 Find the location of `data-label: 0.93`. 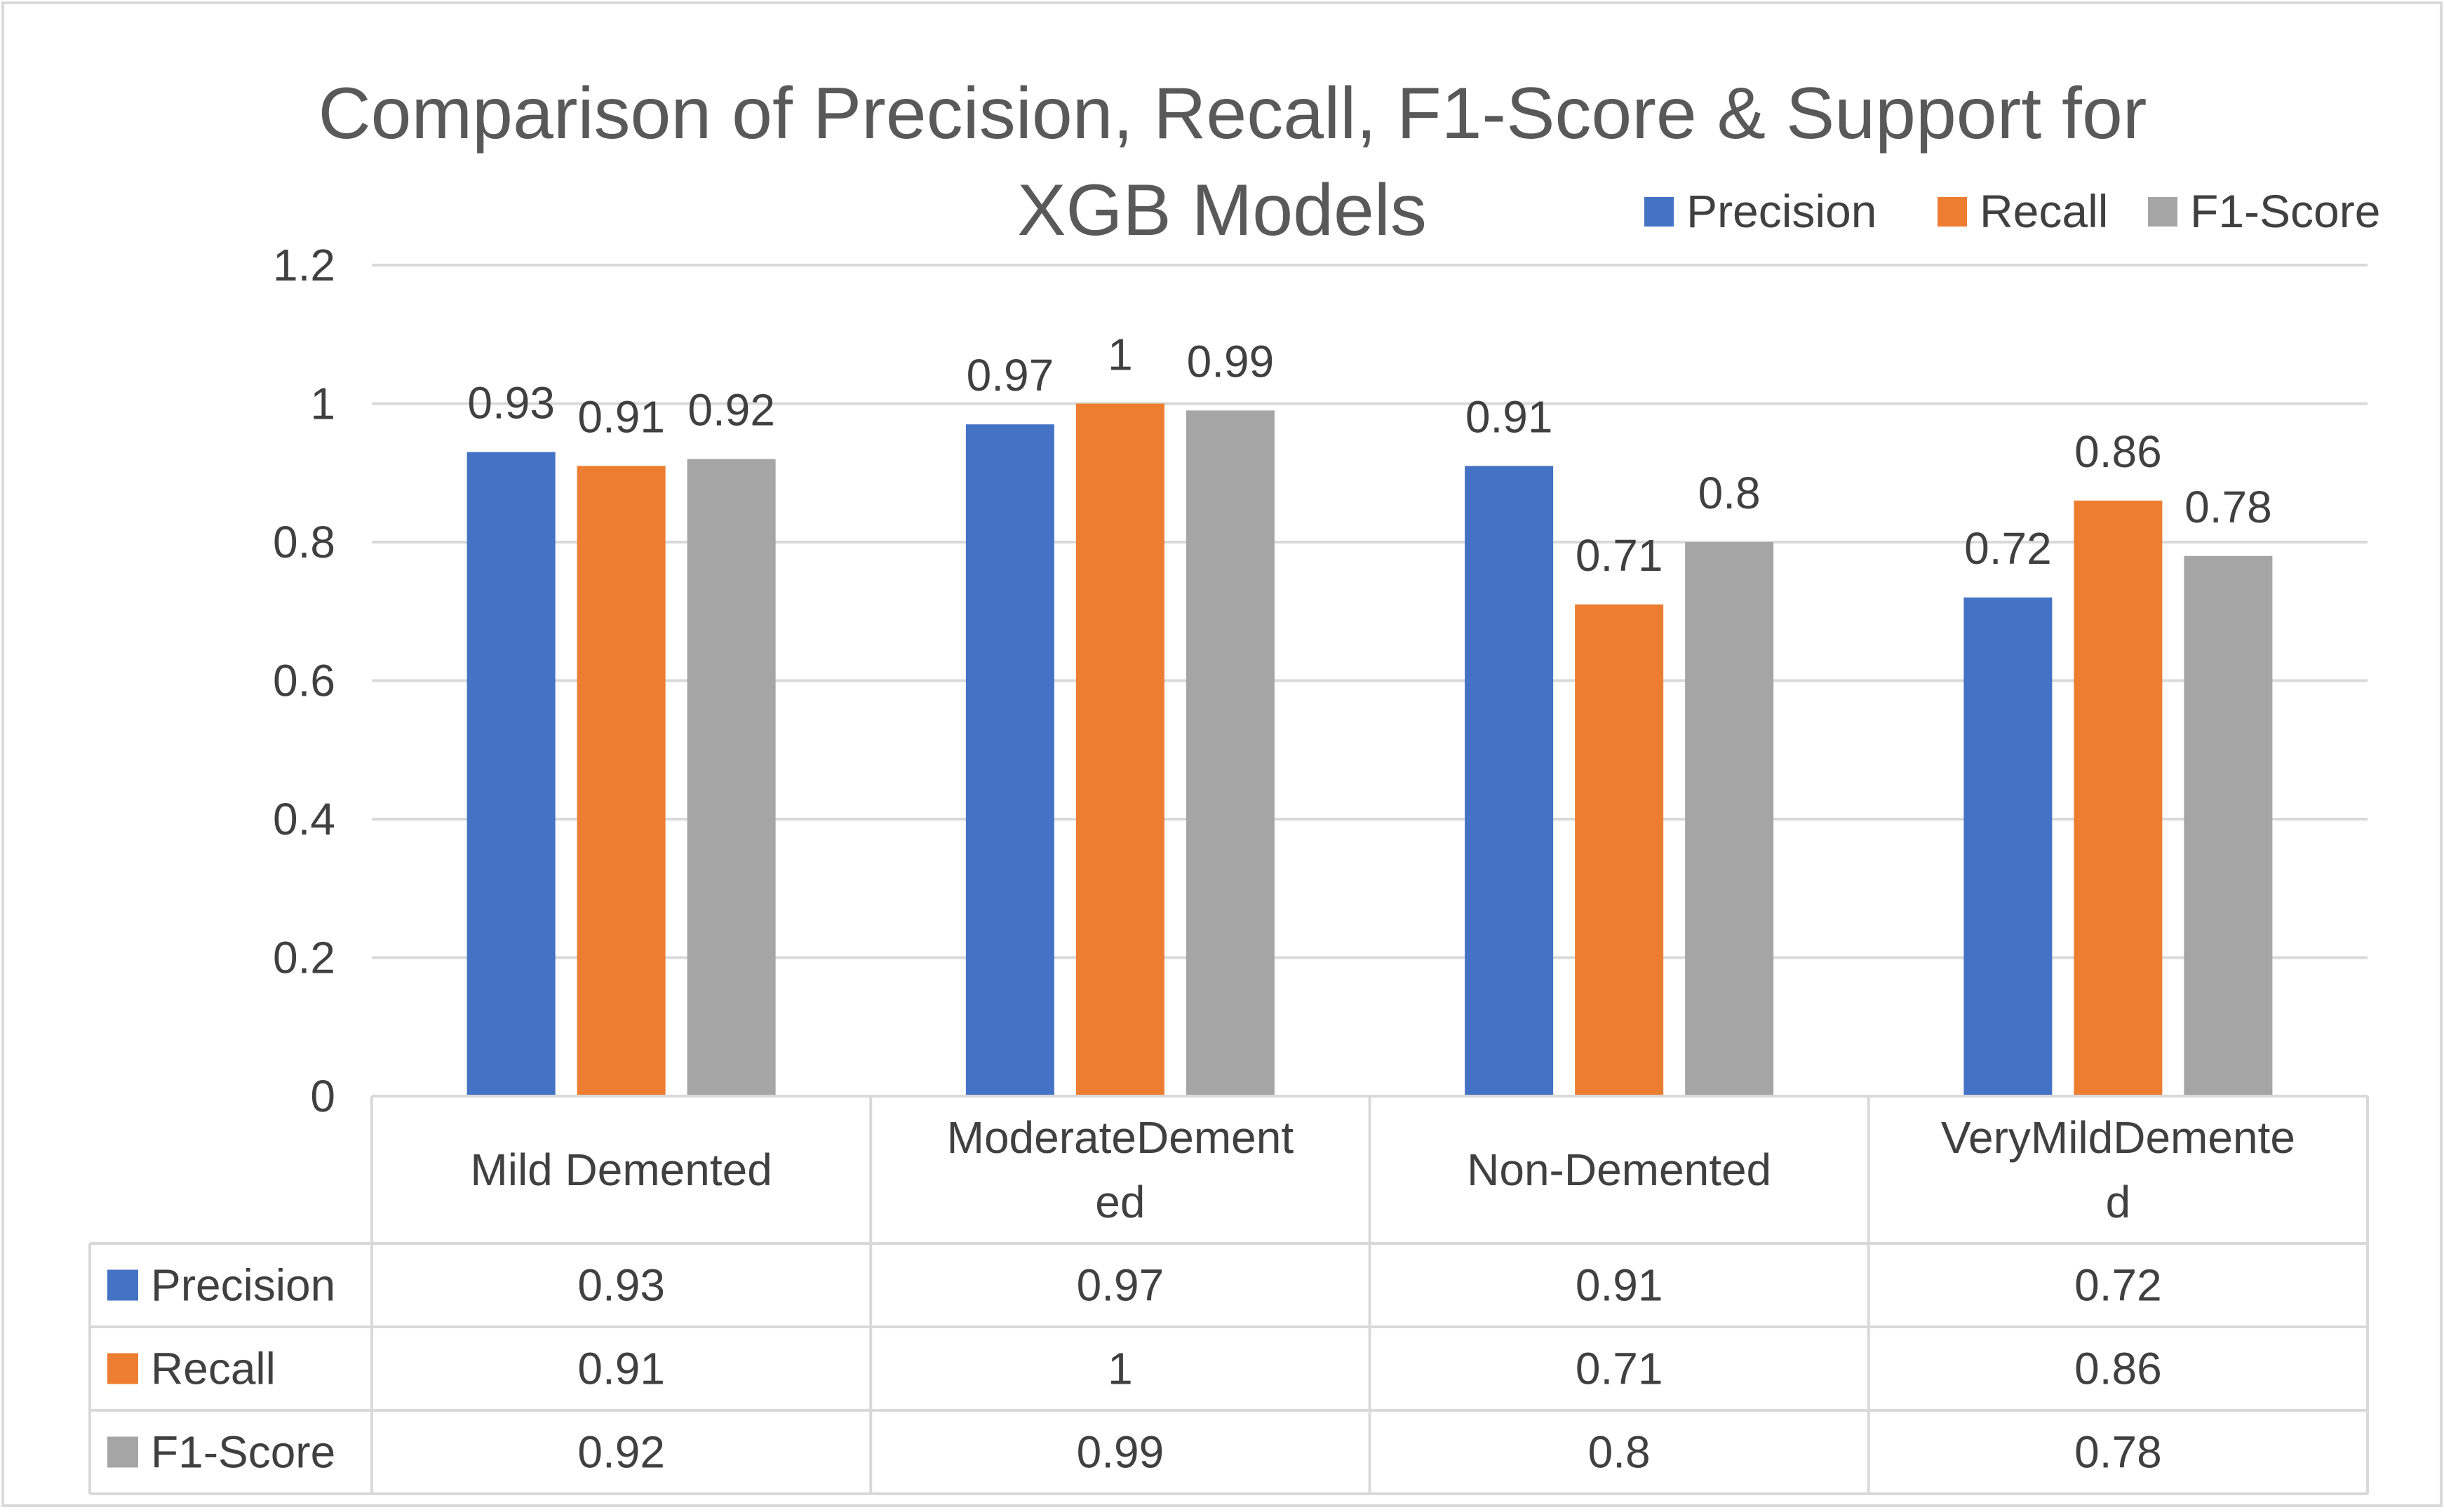

data-label: 0.93 is located at coordinates (511, 403).